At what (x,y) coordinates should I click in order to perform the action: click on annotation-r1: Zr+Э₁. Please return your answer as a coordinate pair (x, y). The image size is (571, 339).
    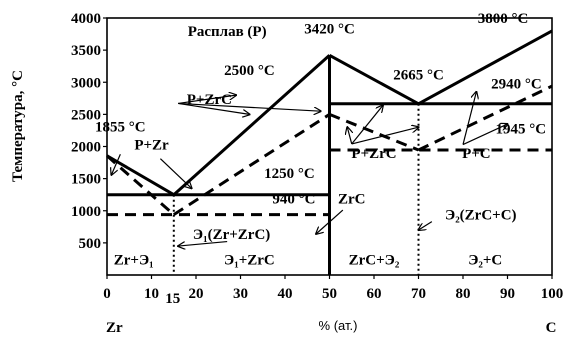
    Looking at the image, I should click on (134, 261).